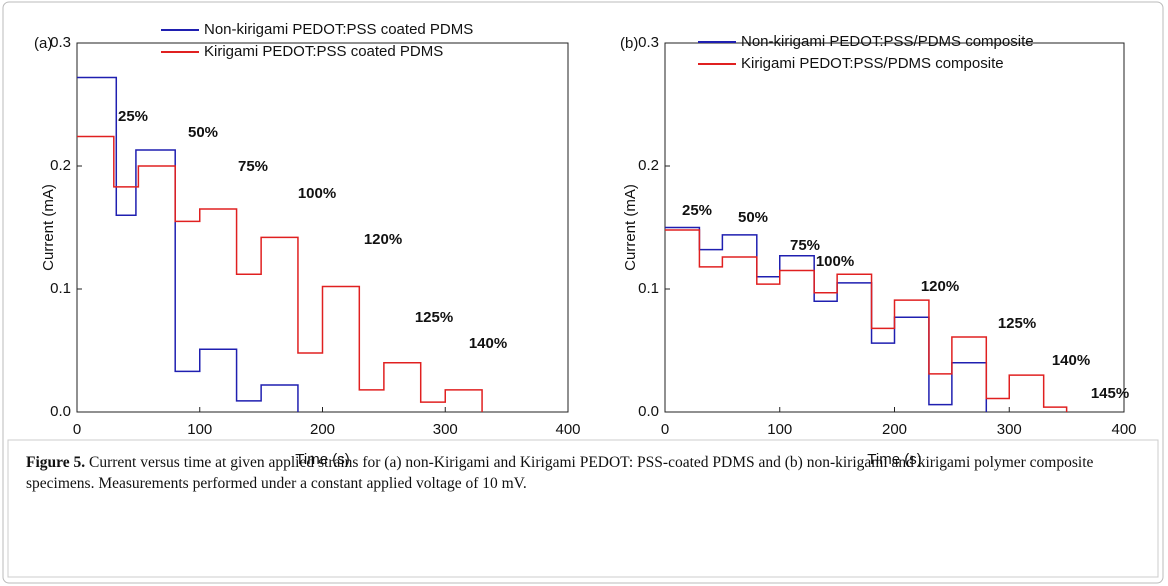 The width and height of the screenshot is (1168, 586). What do you see at coordinates (872, 63) in the screenshot?
I see `legend-label: Kirigami PEDOT:PSS/PDMS composite` at bounding box center [872, 63].